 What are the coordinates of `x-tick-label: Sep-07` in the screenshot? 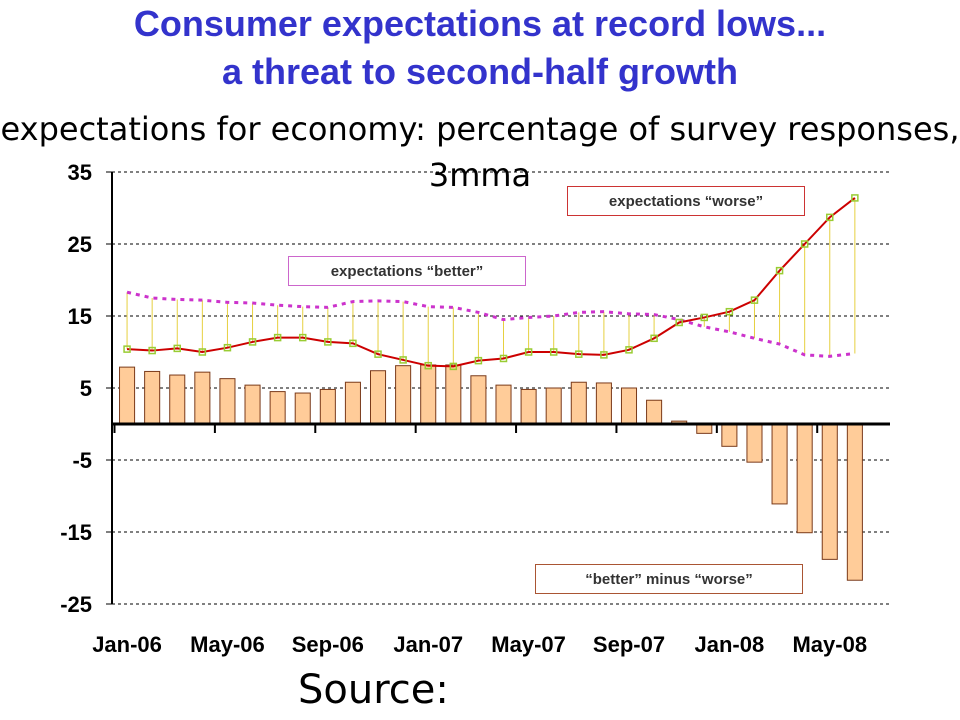 It's located at (629, 644).